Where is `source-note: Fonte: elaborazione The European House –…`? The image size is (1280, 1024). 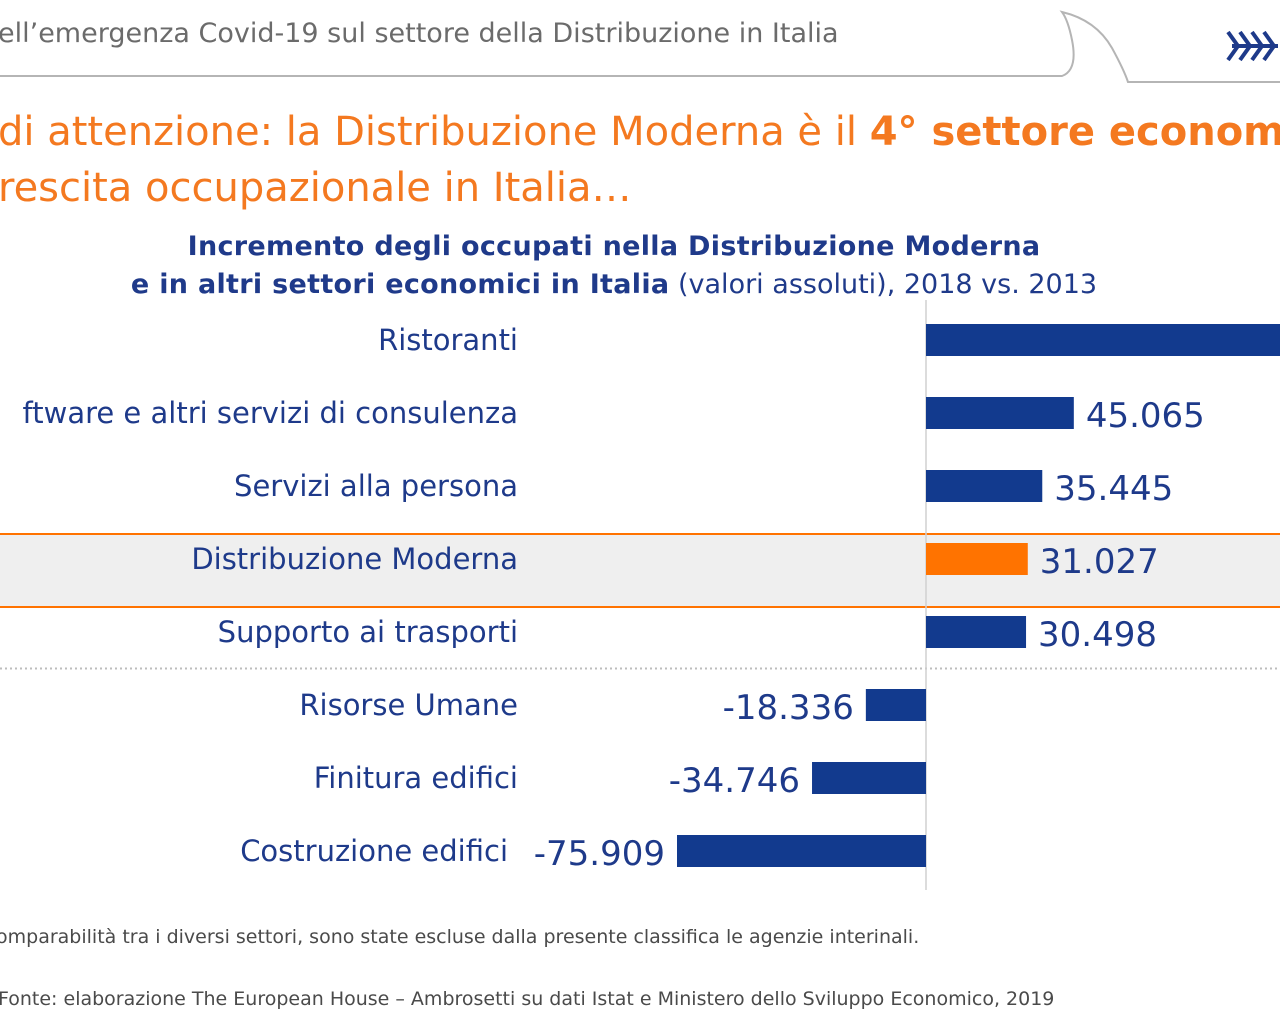
source-note: Fonte: elaborazione The European House –… is located at coordinates (527, 999).